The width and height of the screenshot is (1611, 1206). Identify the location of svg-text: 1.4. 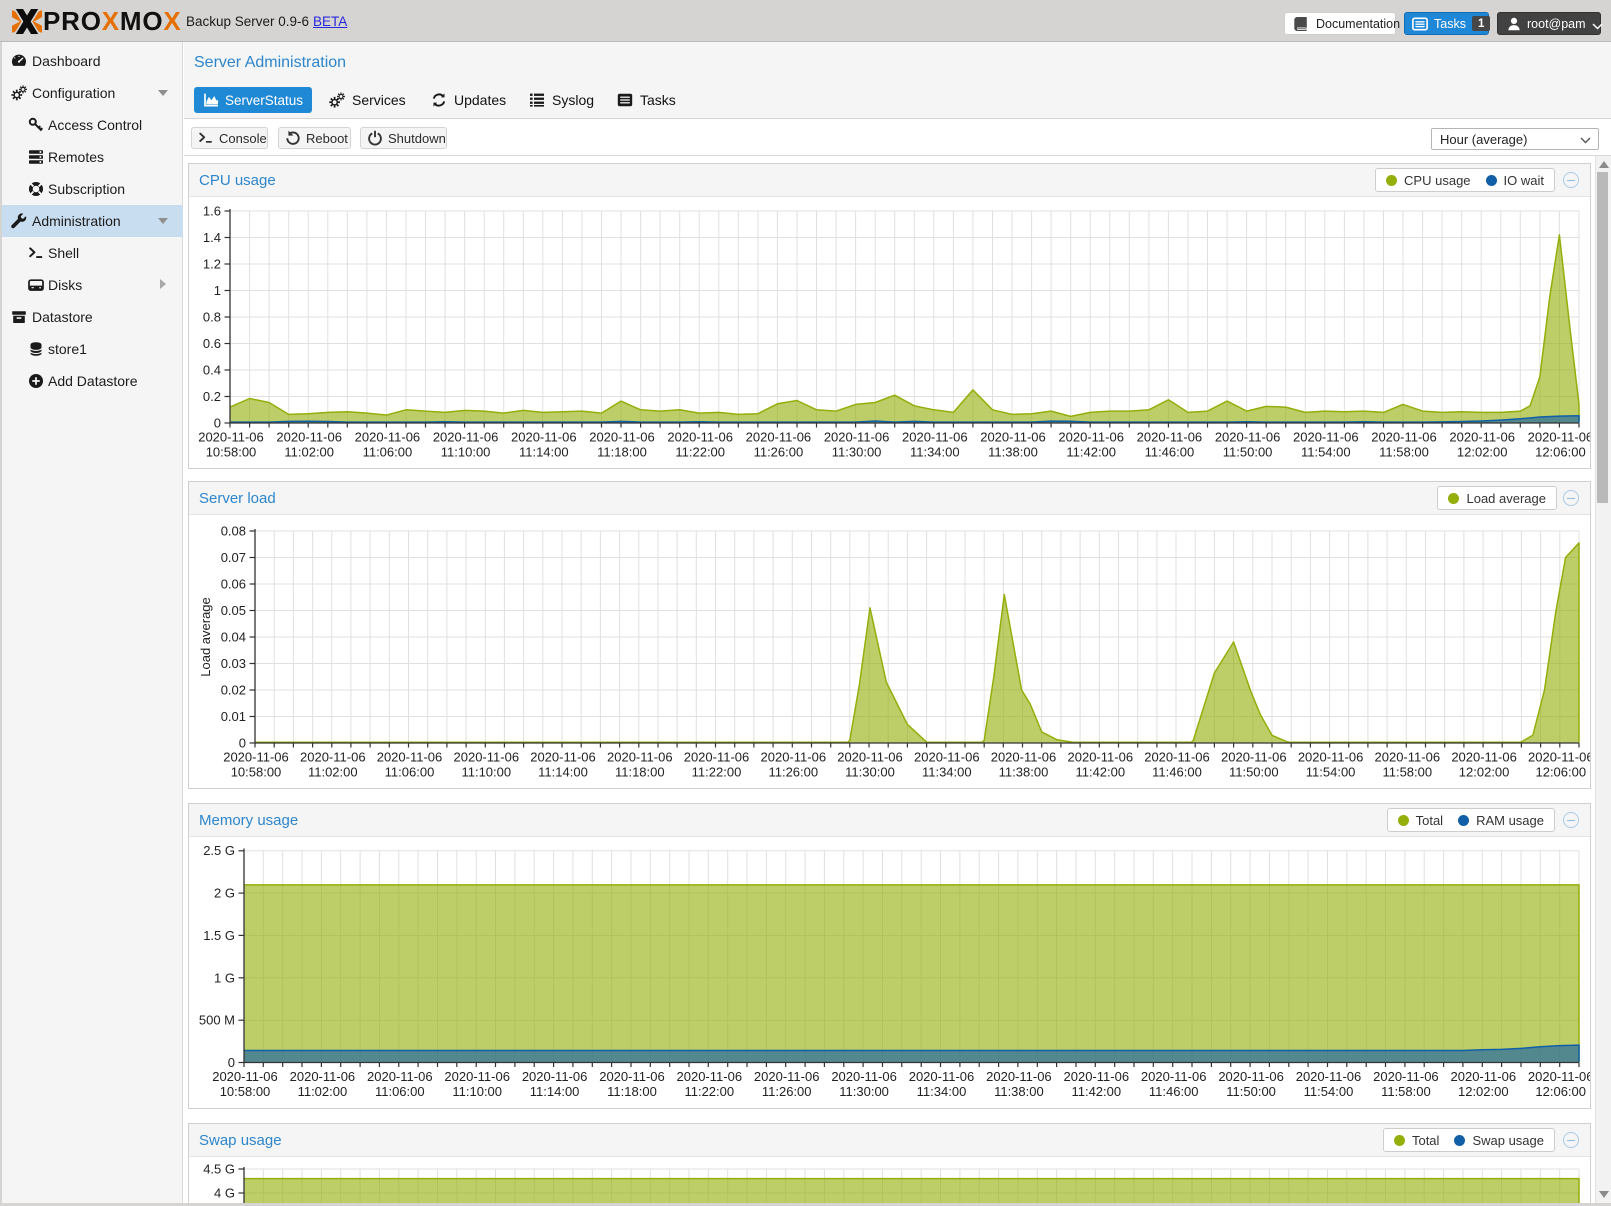
(212, 237).